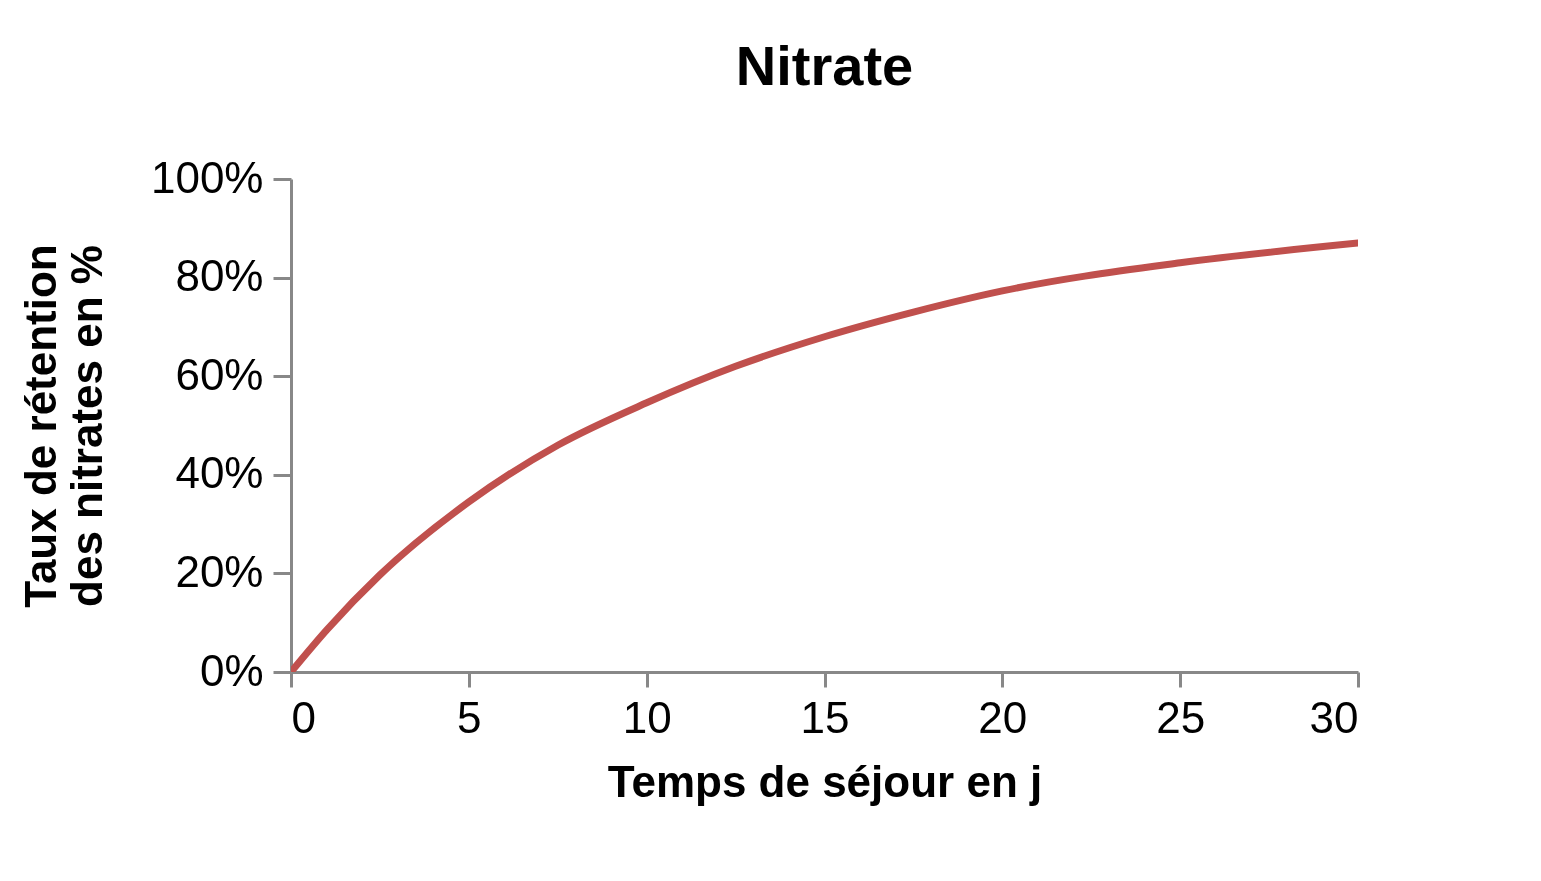 The width and height of the screenshot is (1541, 881). Describe the element at coordinates (825, 781) in the screenshot. I see `x-axis-title: Temps de séjour en j` at that location.